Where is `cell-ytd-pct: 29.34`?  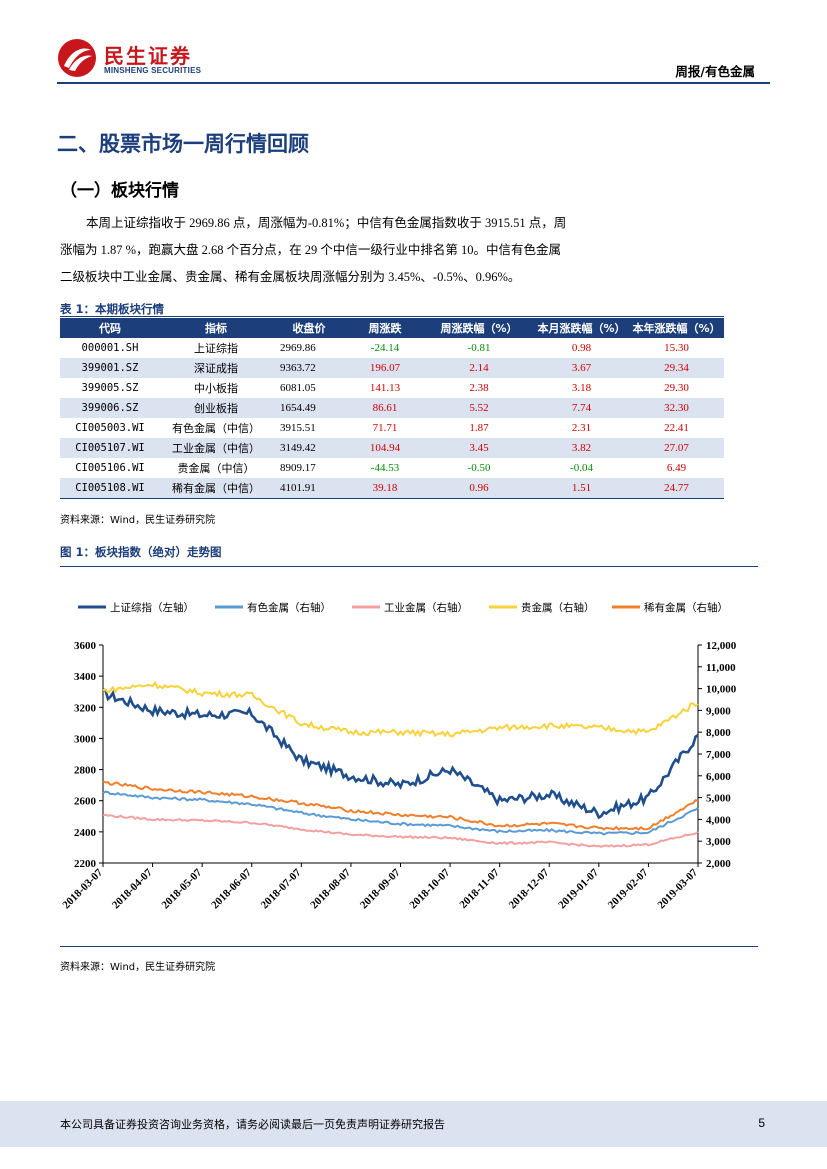
cell-ytd-pct: 29.34 is located at coordinates (676, 368).